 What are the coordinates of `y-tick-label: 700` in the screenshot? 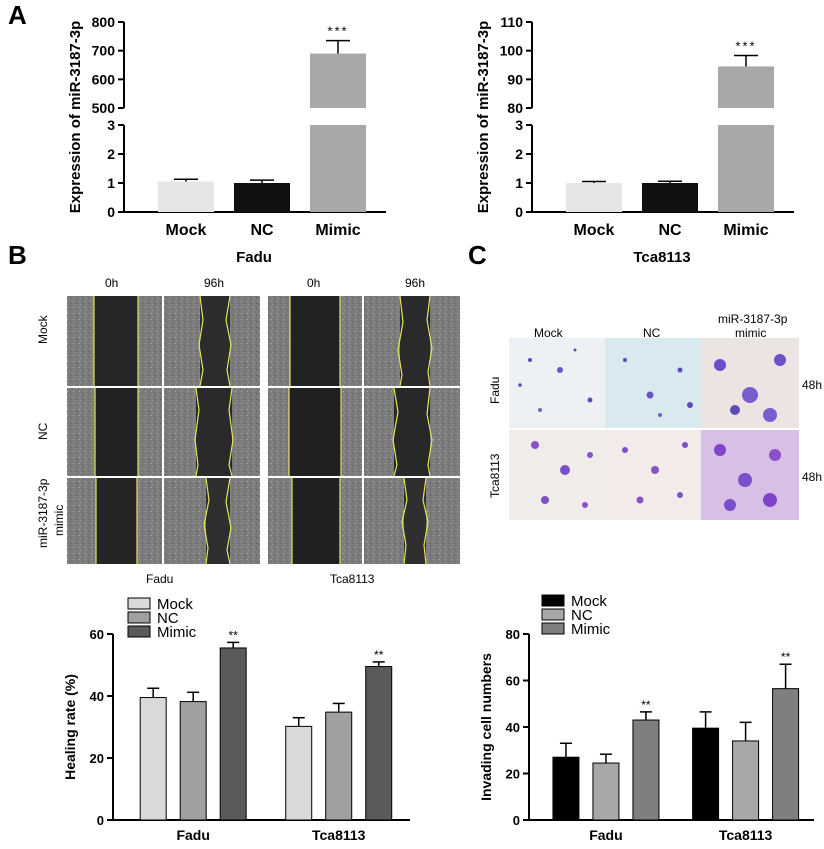 It's located at (104, 51).